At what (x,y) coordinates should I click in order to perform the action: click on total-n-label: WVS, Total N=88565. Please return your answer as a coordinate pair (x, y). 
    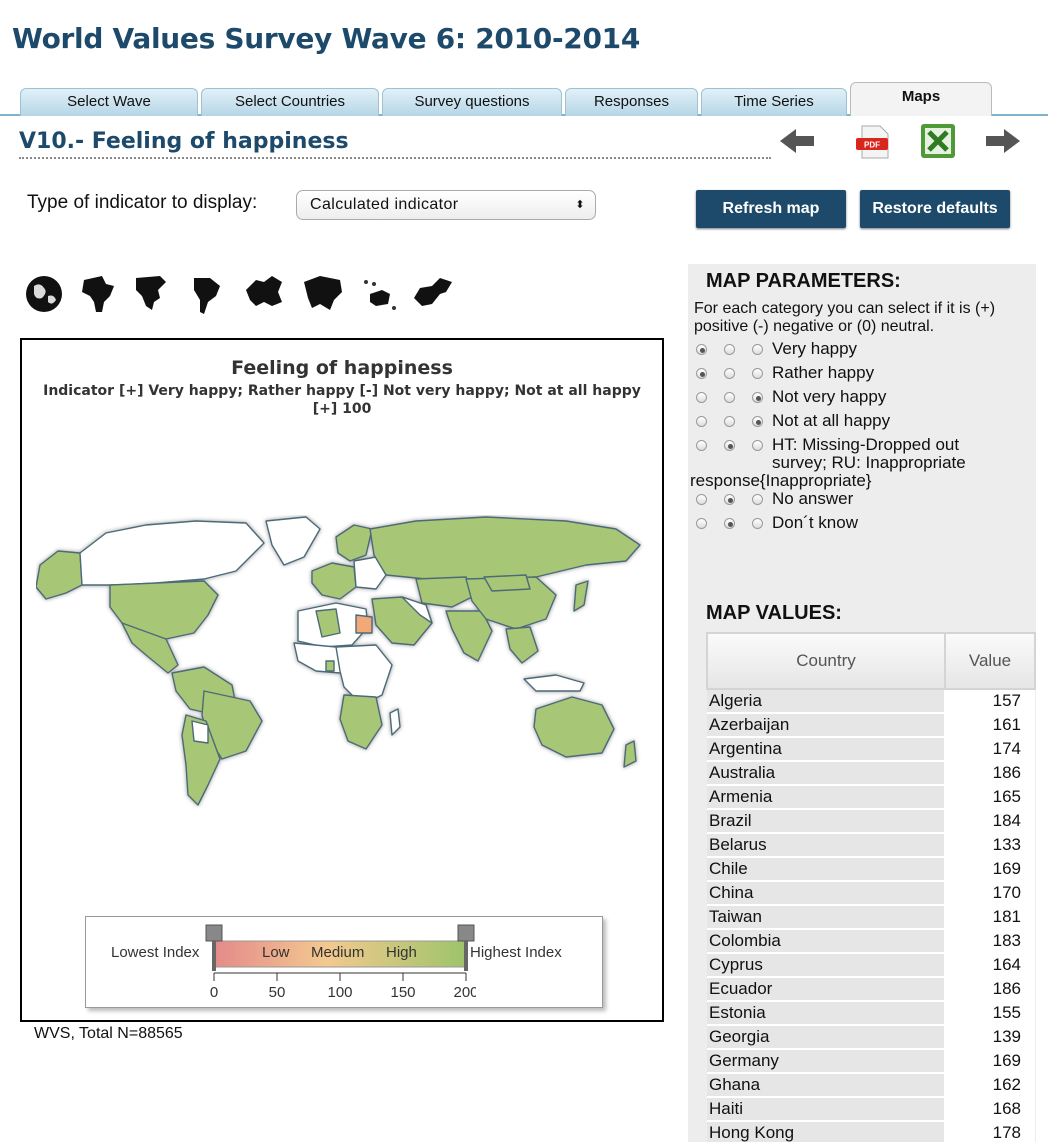
    Looking at the image, I should click on (108, 1033).